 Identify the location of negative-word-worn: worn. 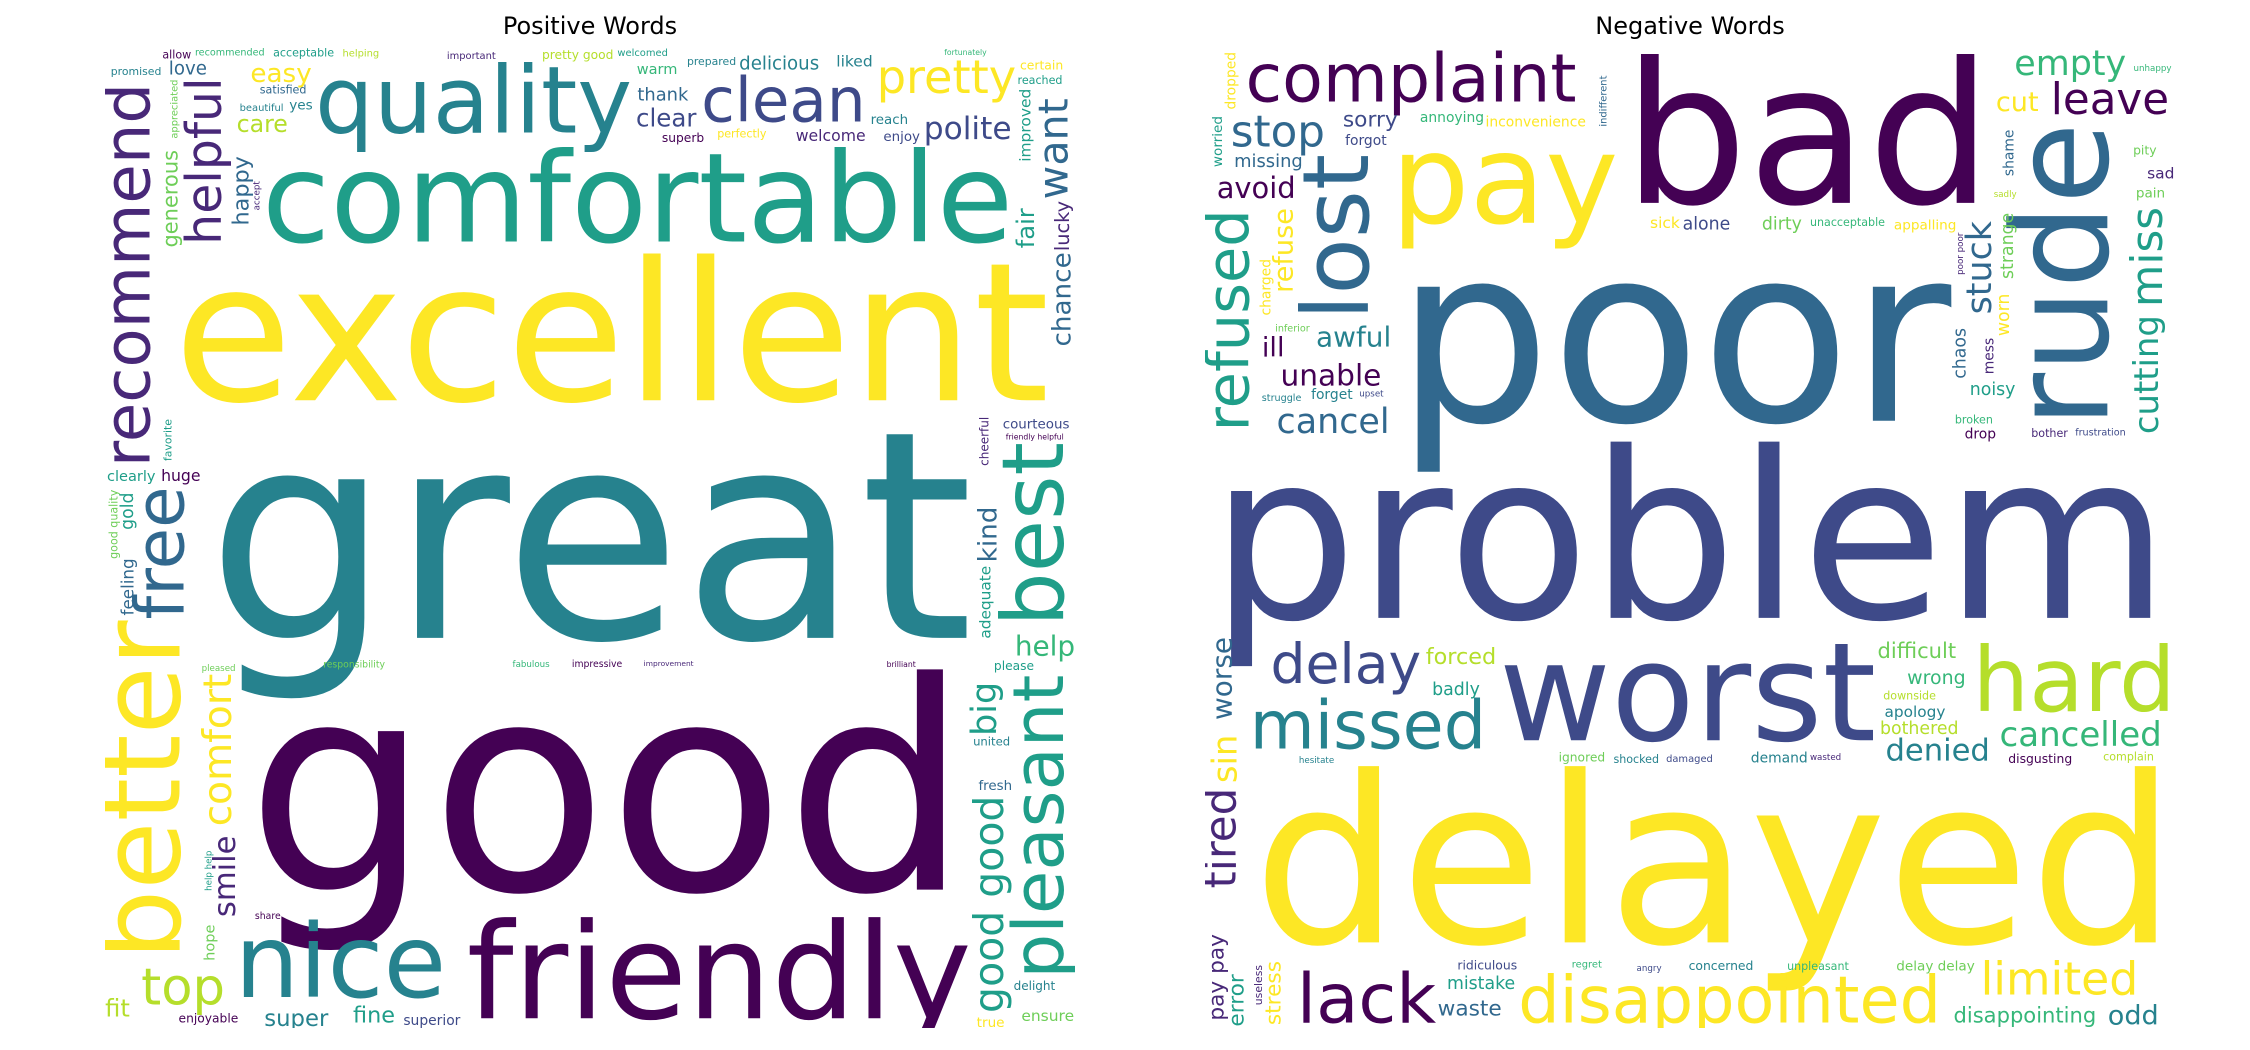
(2004, 315).